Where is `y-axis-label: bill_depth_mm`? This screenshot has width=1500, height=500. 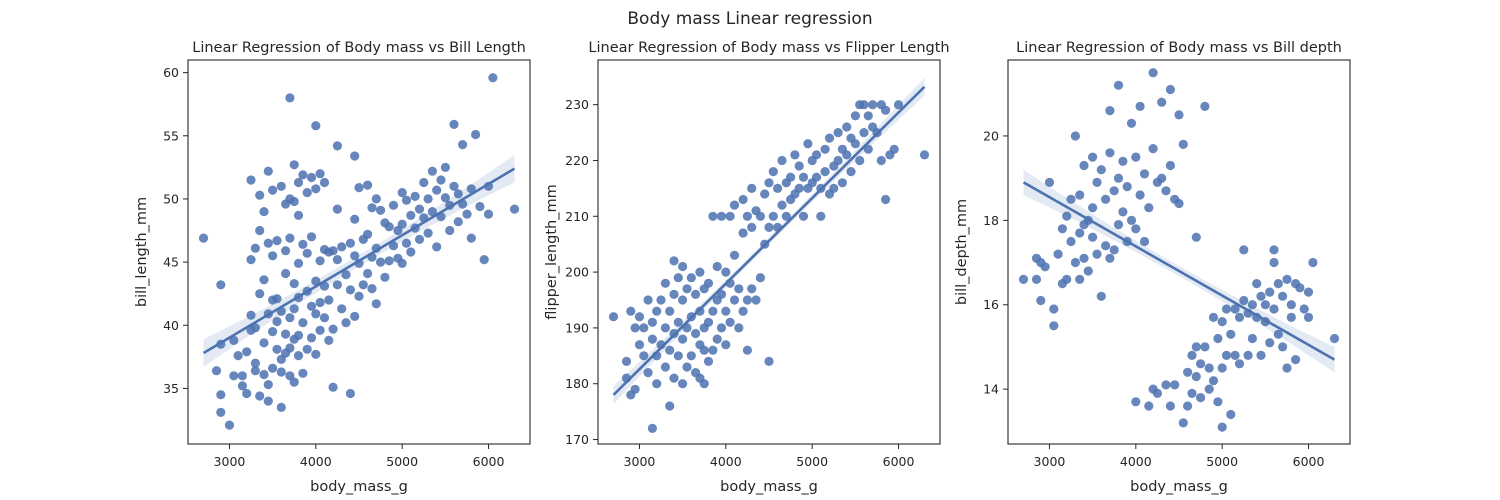 y-axis-label: bill_depth_mm is located at coordinates (962, 252).